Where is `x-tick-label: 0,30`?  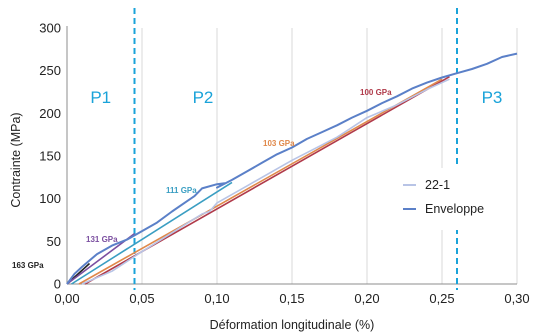
x-tick-label: 0,30 is located at coordinates (516, 298).